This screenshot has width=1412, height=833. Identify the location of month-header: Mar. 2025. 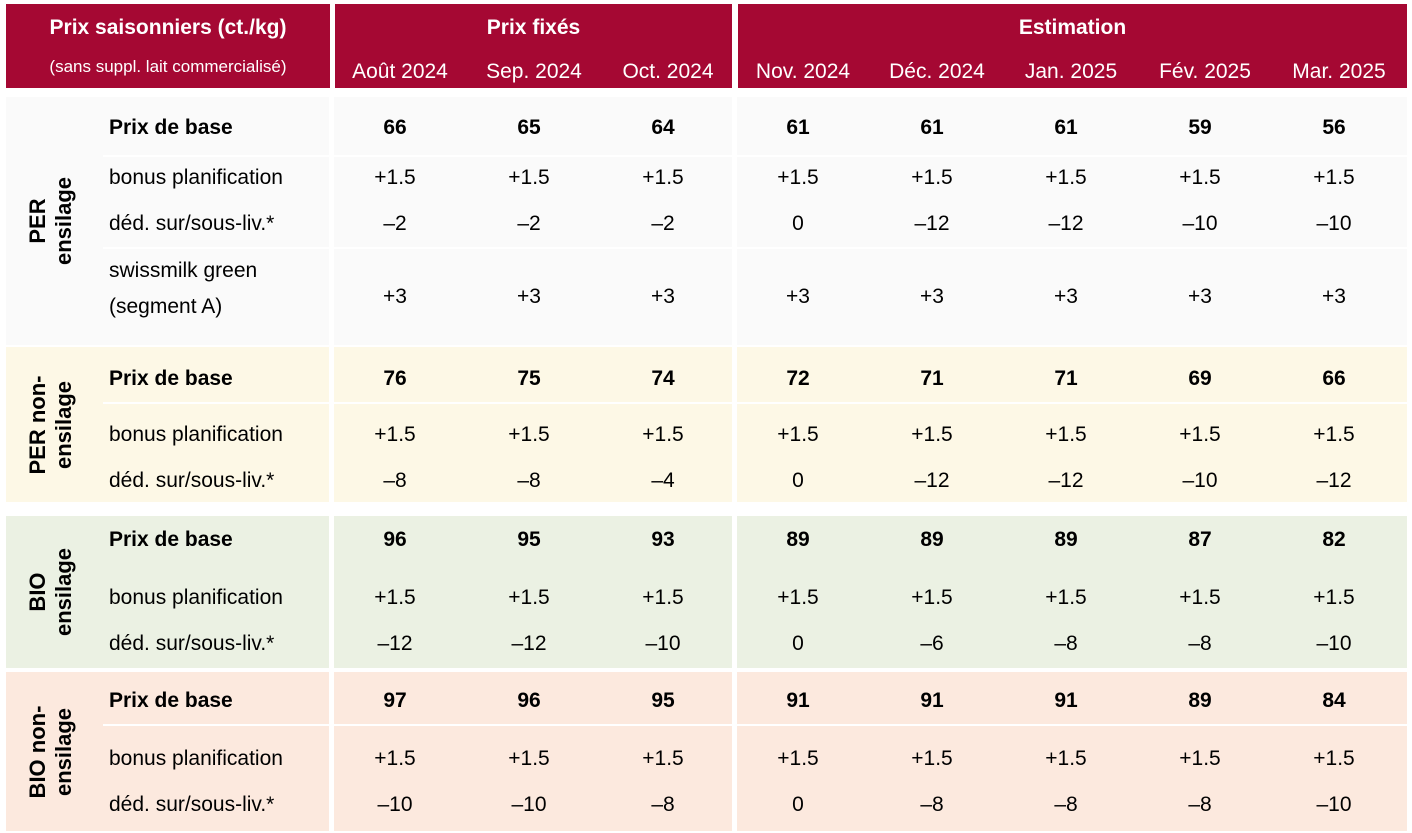
(1339, 71).